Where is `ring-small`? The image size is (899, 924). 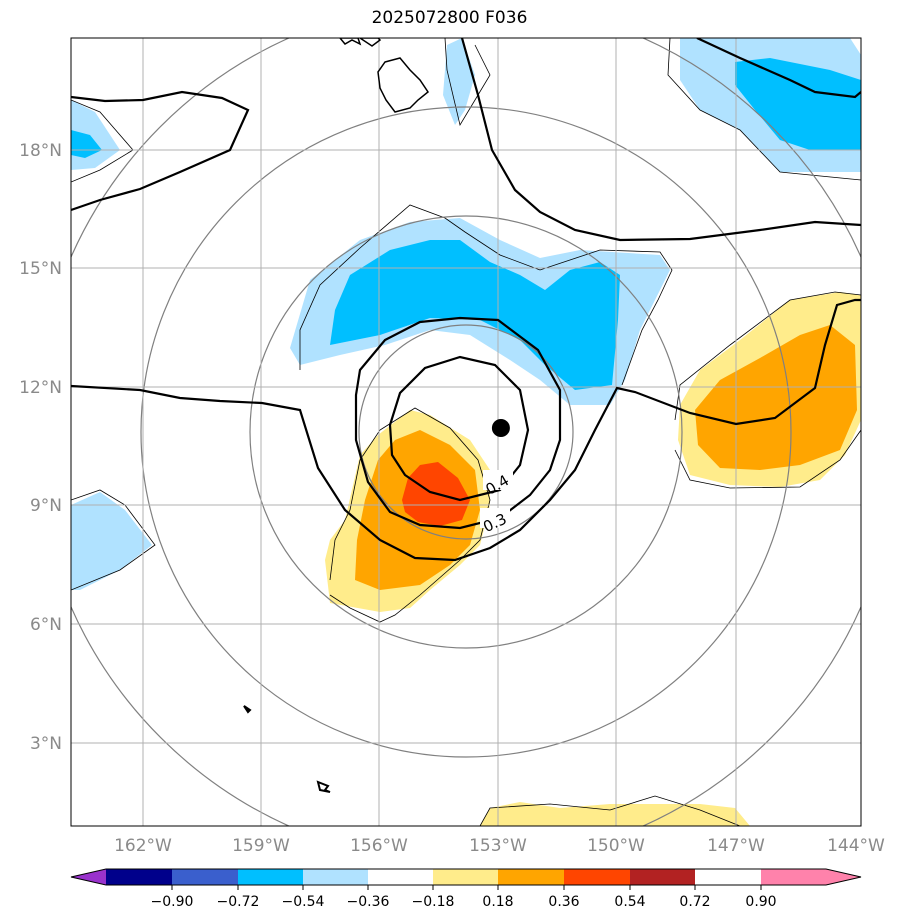 ring-small is located at coordinates (466, 432).